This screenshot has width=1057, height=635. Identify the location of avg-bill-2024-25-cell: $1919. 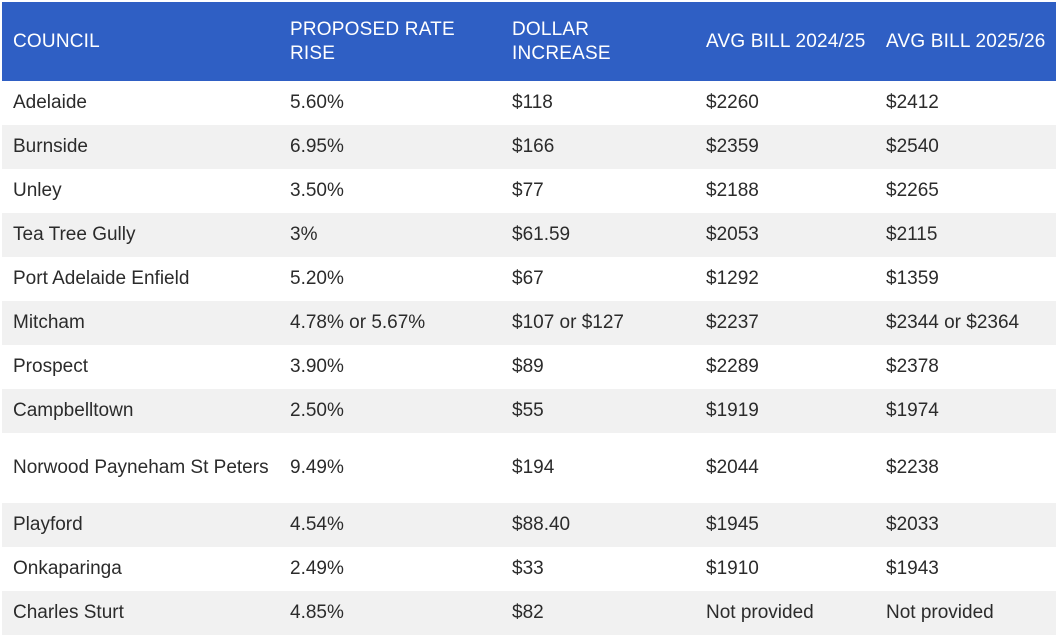
(732, 410).